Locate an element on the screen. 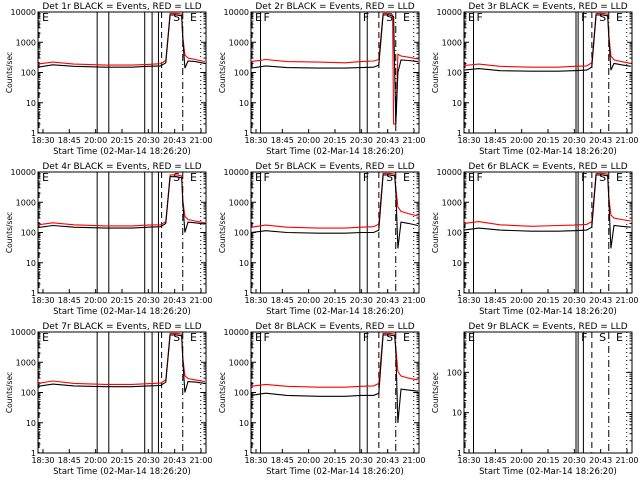  panel-title: Det 5r BLACK = Events, RED = LLD is located at coordinates (334, 167).